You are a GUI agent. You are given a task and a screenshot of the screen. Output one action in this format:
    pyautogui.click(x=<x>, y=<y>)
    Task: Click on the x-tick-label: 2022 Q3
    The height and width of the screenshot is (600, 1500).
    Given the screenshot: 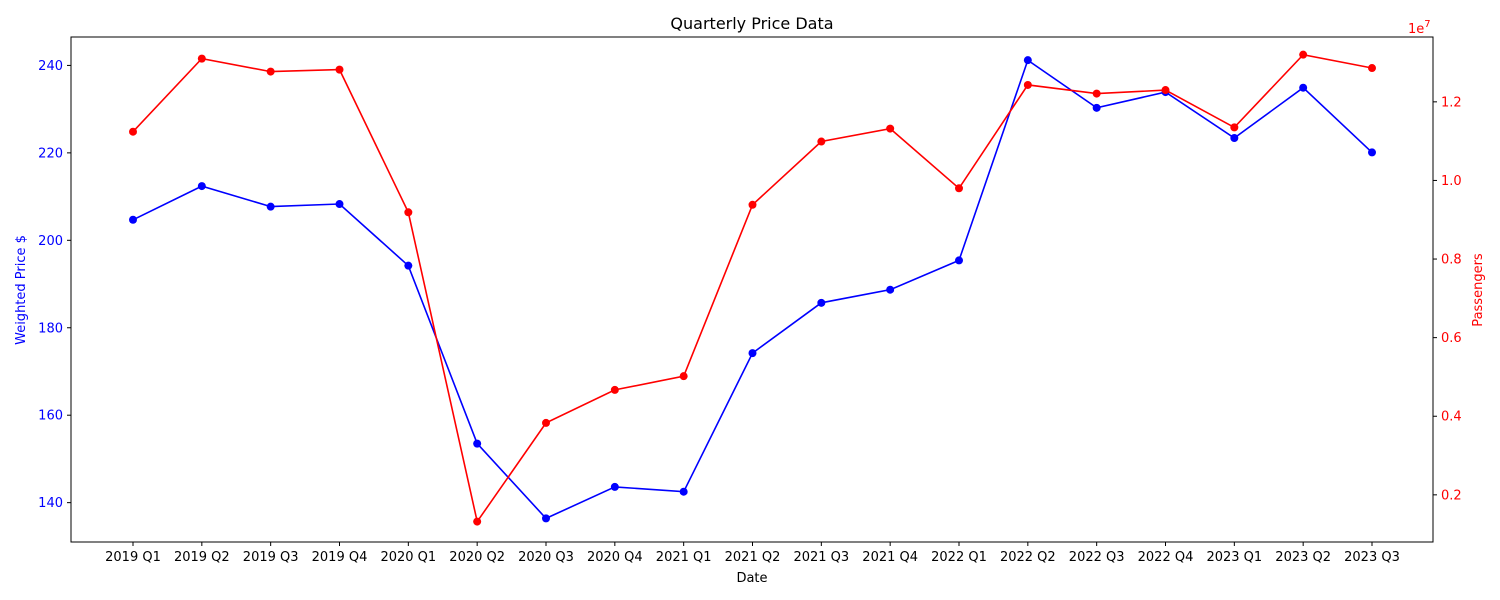 What is the action you would take?
    pyautogui.click(x=1097, y=557)
    